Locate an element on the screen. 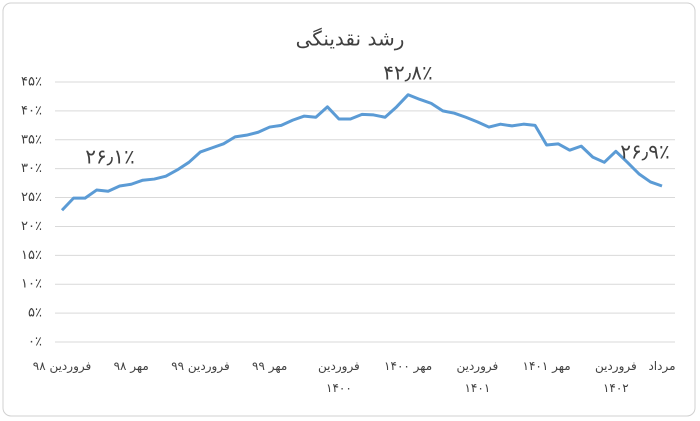 Image resolution: width=700 pixels, height=421 pixels. y-tick-label: ۰٪ is located at coordinates (35, 342).